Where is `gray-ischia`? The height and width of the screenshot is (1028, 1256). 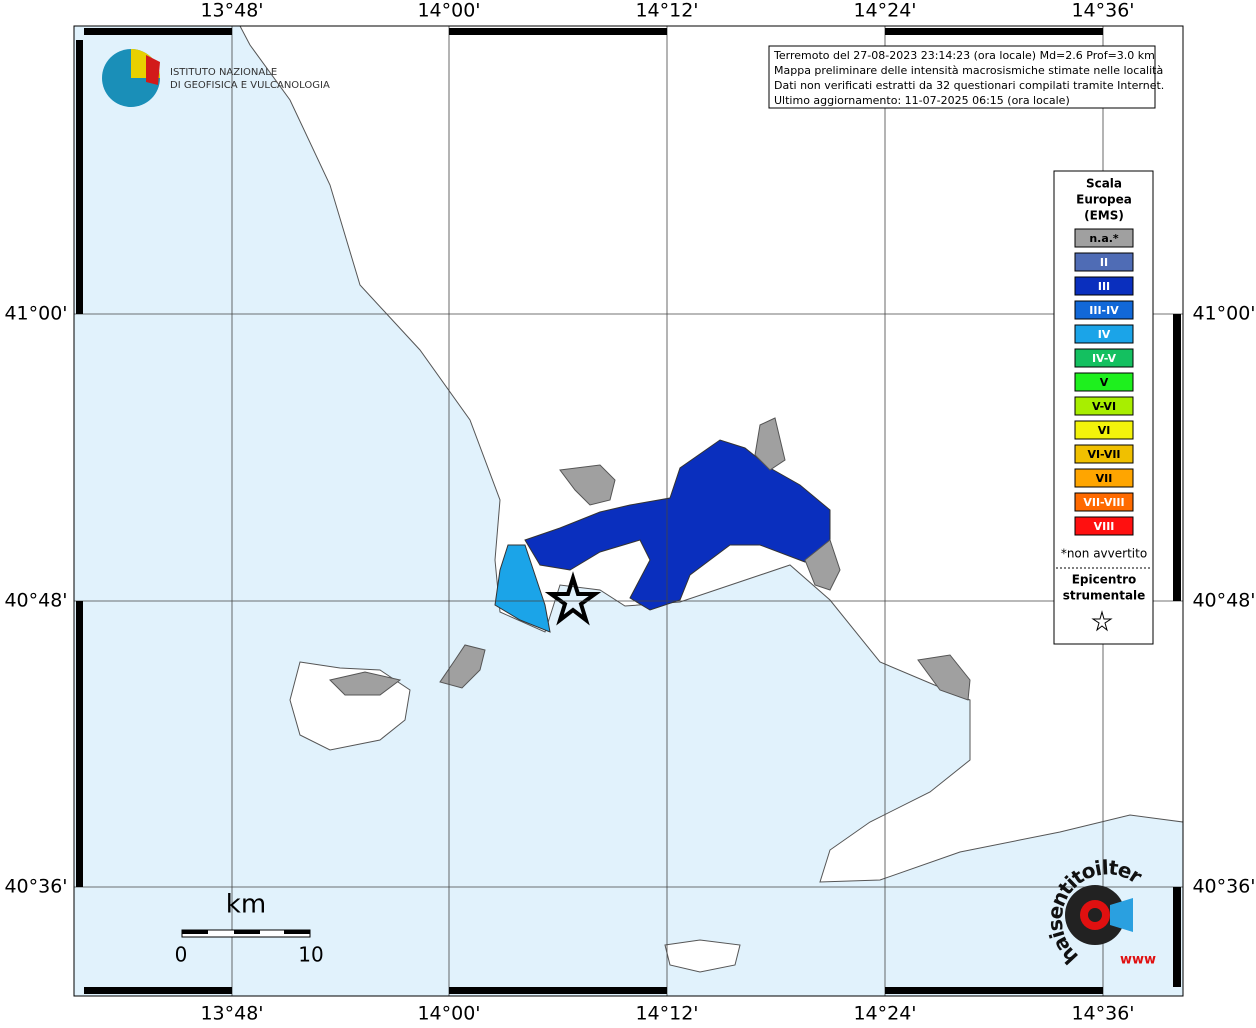 gray-ischia is located at coordinates (365, 683).